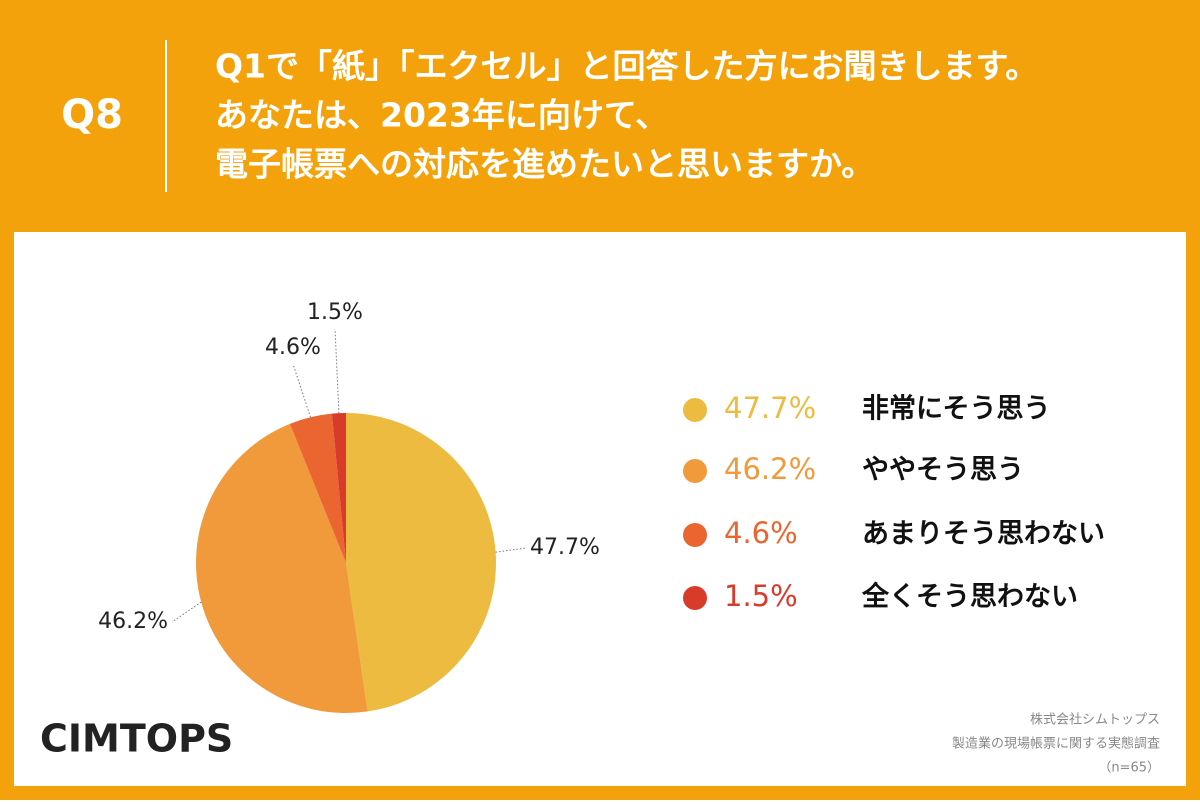  I want to click on source: 製造業の現場帳票に関する実態調査, so click(1056, 744).